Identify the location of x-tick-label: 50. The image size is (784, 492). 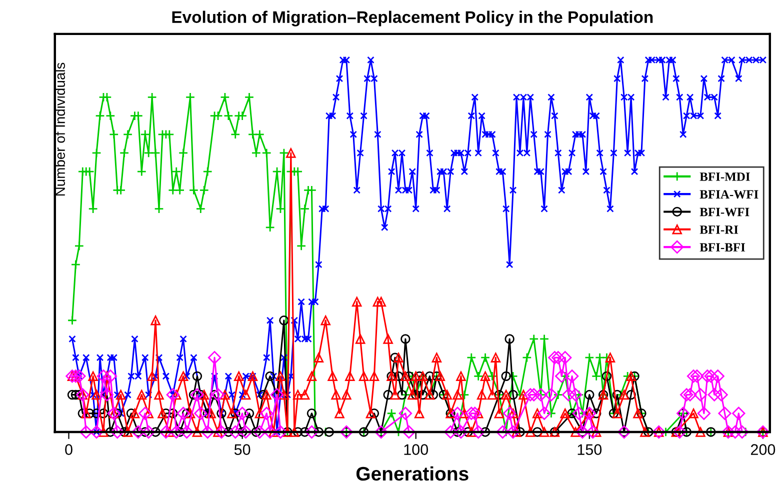
(242, 450).